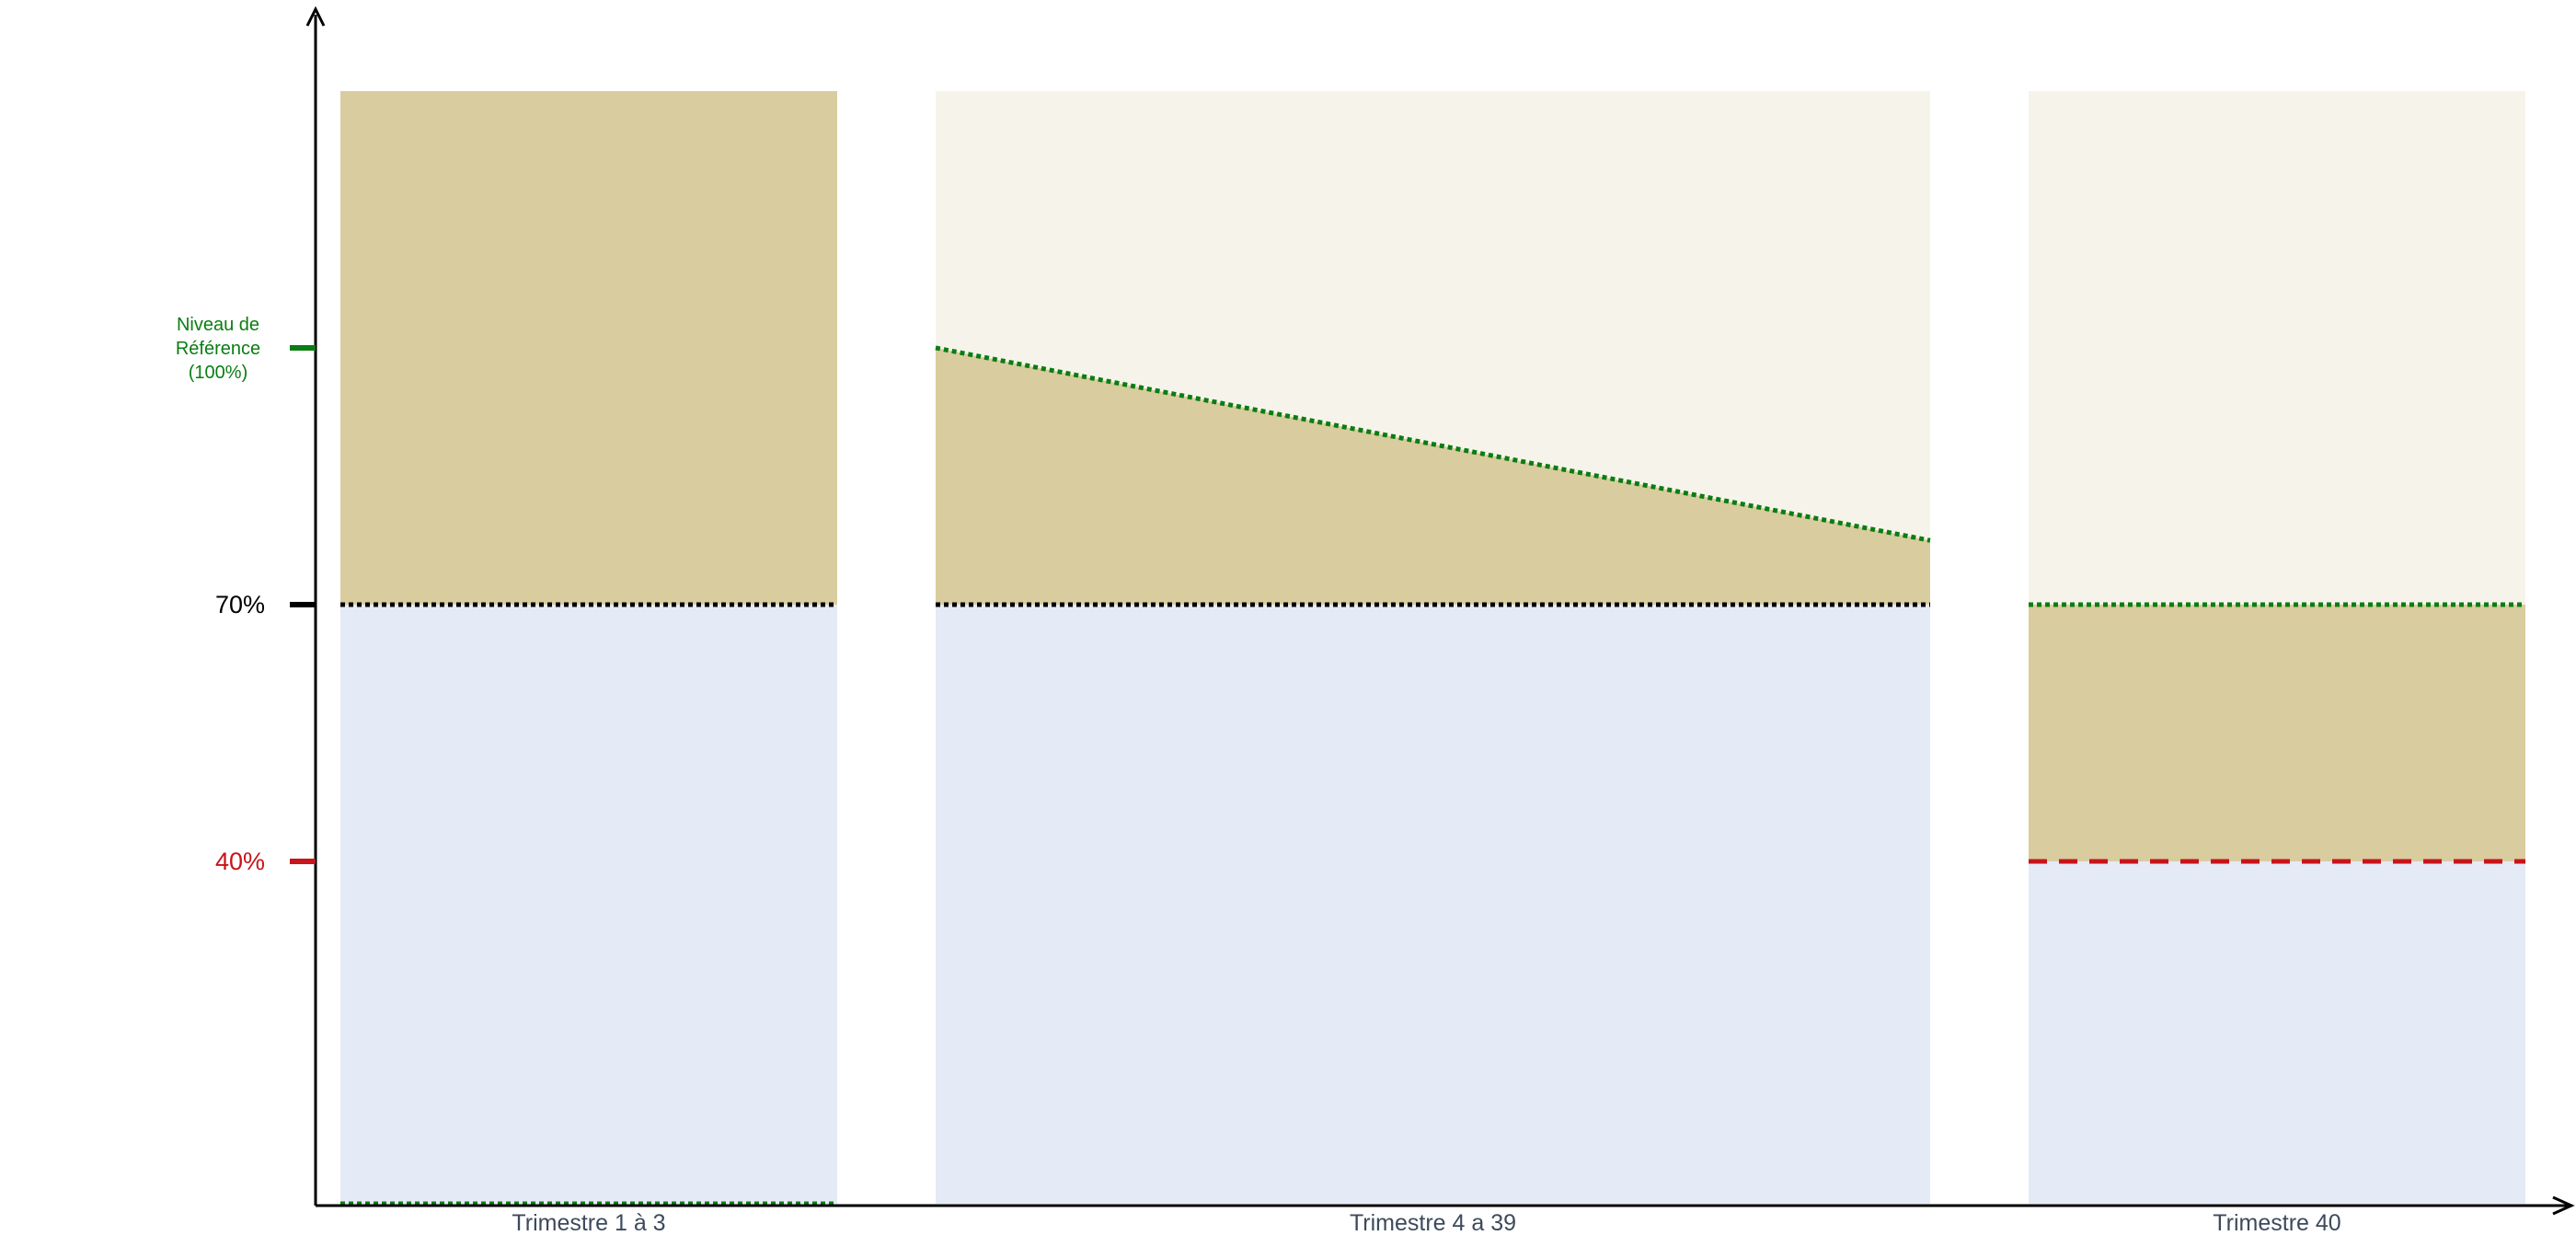  Describe the element at coordinates (240, 604) in the screenshot. I see `y-tick-label: 70%` at that location.